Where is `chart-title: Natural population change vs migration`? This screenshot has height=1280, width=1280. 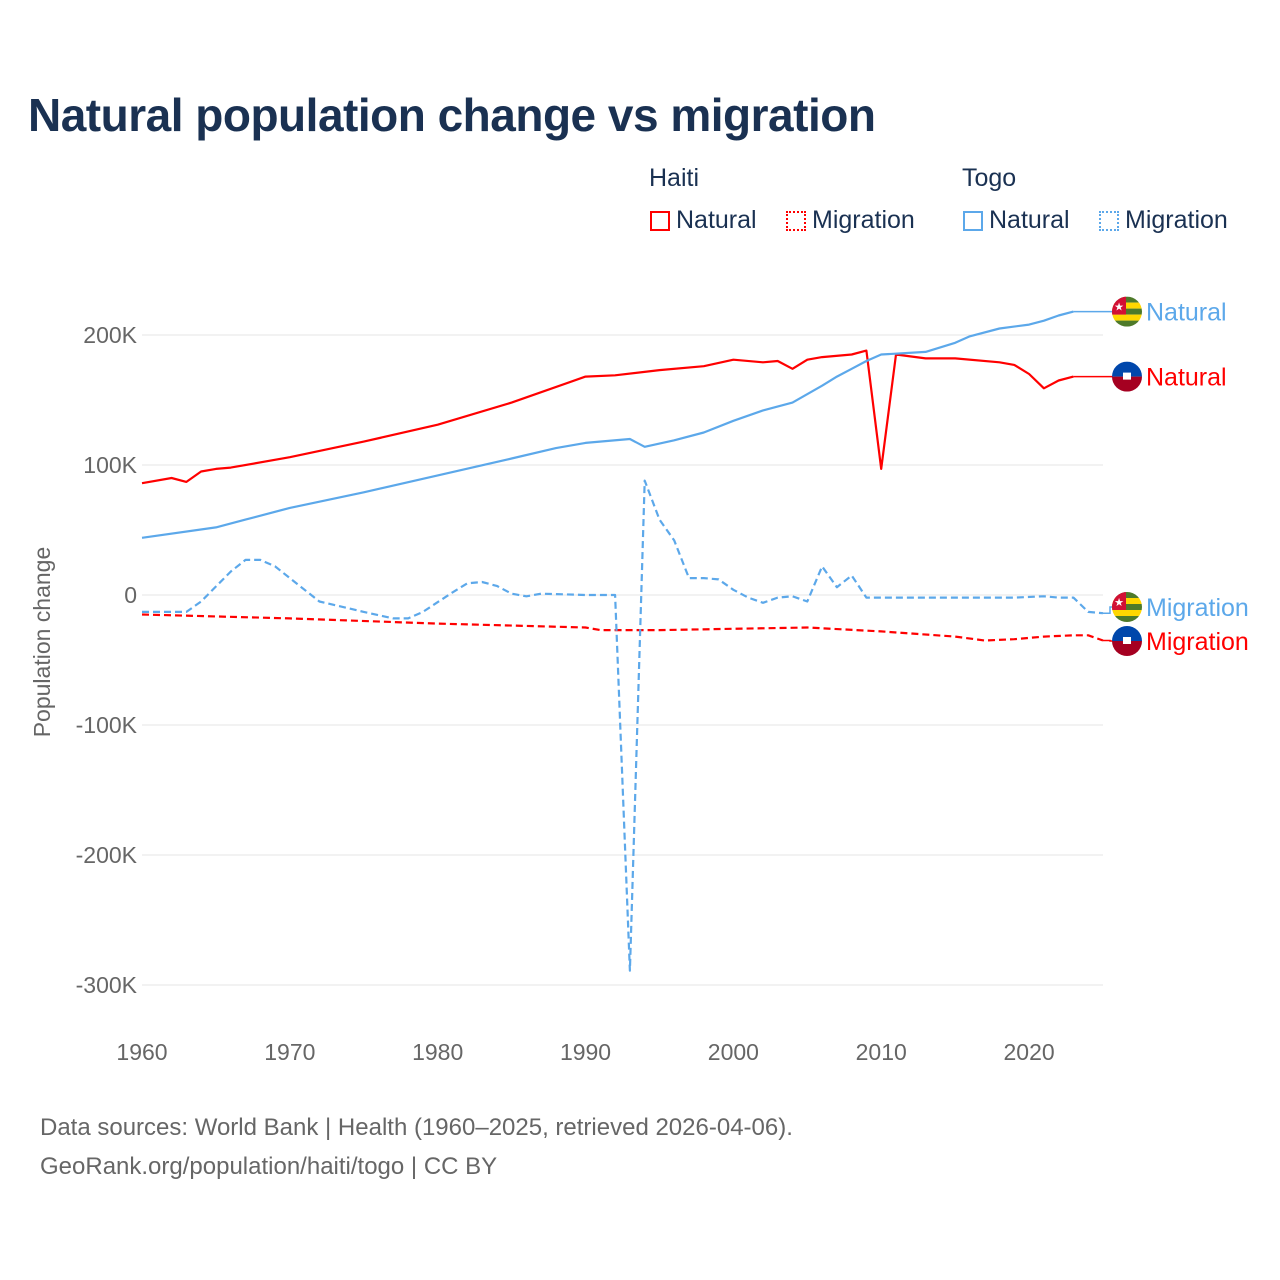
chart-title: Natural population change vs migration is located at coordinates (452, 115).